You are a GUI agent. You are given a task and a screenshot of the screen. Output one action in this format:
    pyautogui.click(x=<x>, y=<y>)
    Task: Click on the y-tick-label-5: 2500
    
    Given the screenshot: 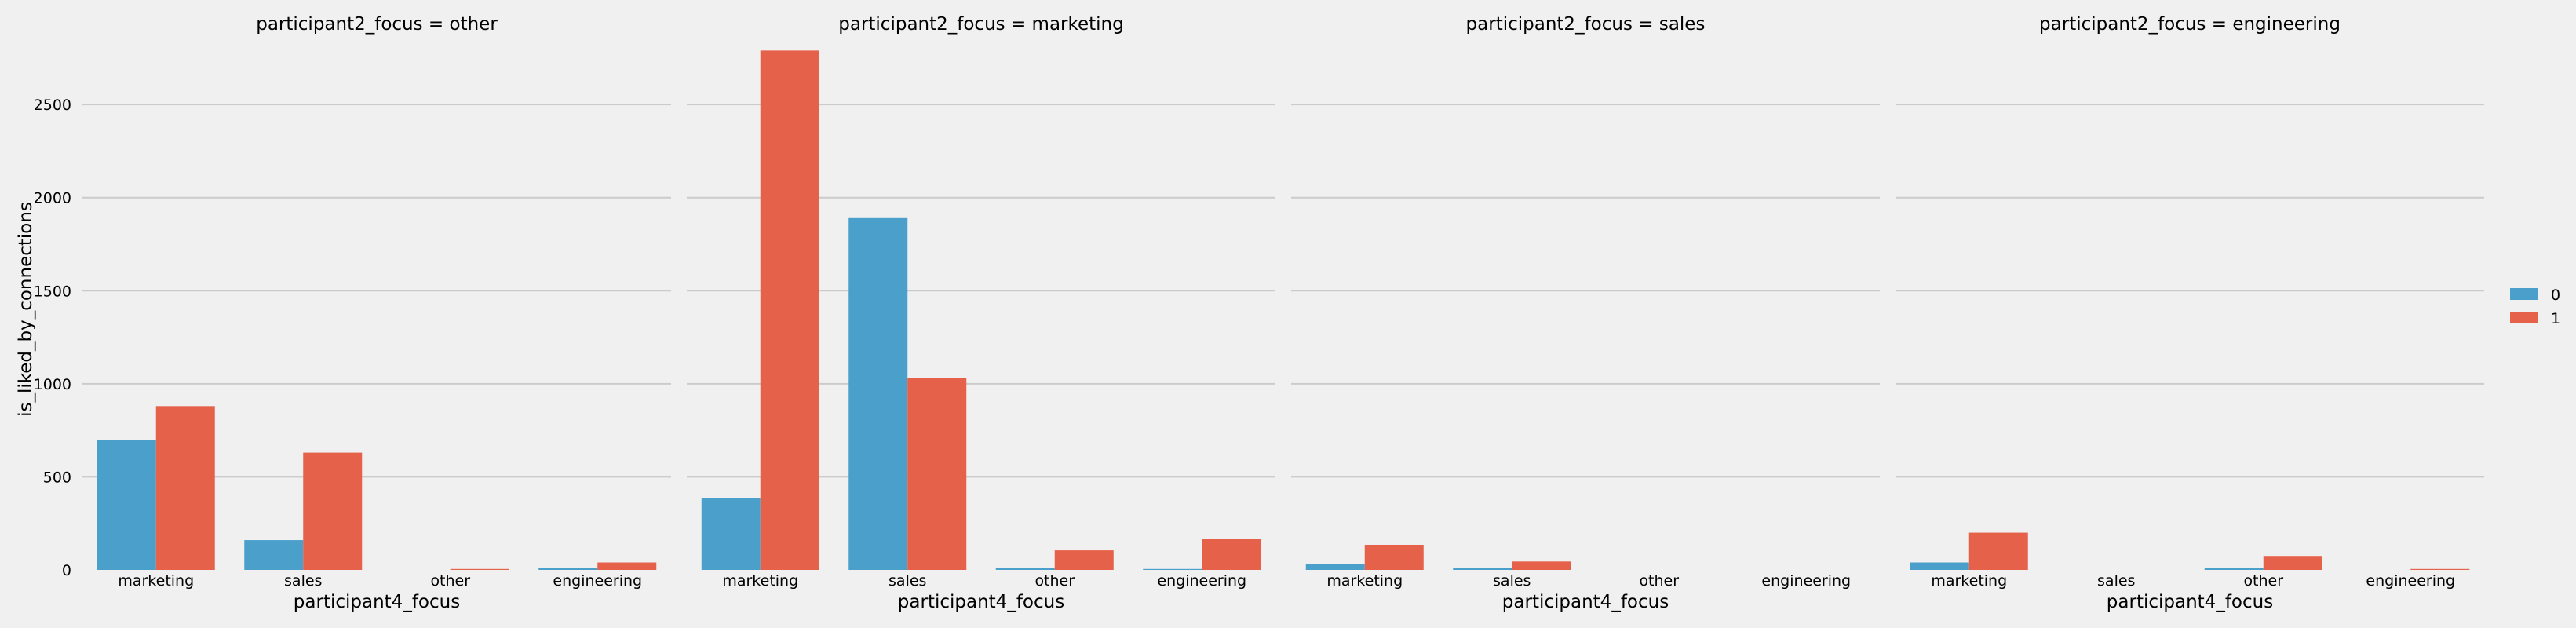 What is the action you would take?
    pyautogui.click(x=53, y=105)
    